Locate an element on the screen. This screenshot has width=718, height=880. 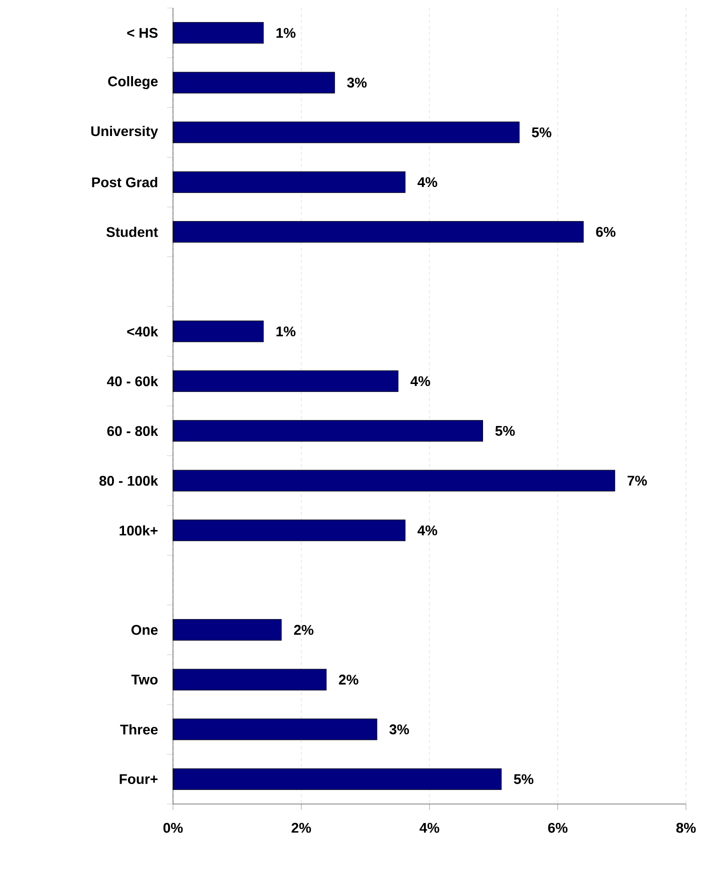
y-tick-label: Four+ is located at coordinates (139, 779).